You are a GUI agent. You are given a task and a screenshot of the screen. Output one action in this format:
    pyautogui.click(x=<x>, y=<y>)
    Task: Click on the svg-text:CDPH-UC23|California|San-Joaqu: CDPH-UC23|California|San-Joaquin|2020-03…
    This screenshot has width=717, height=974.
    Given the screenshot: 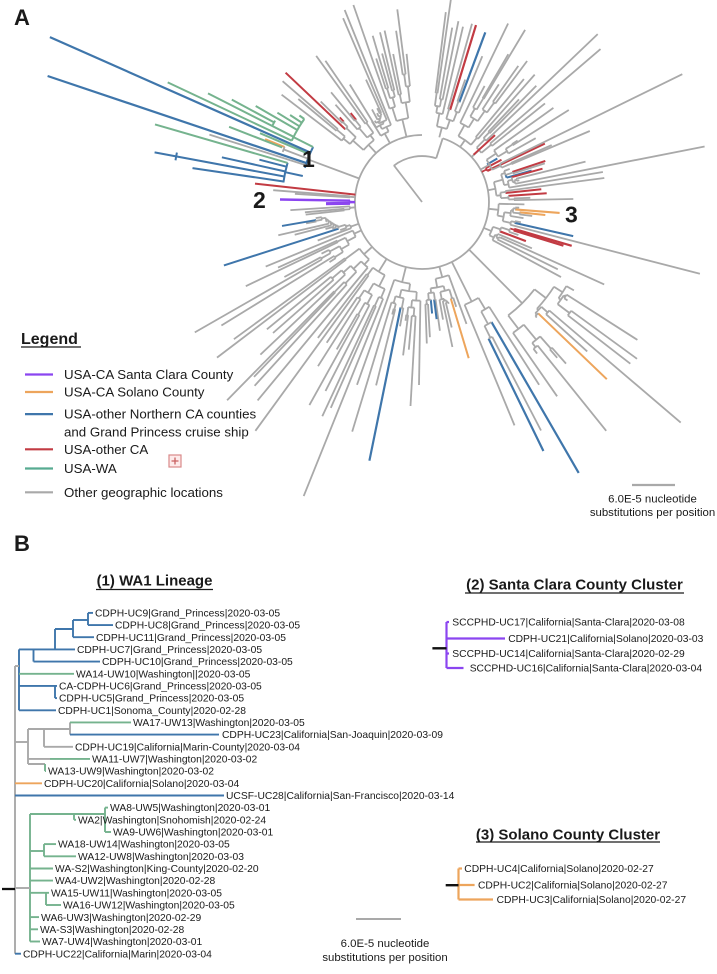 What is the action you would take?
    pyautogui.click(x=332, y=735)
    